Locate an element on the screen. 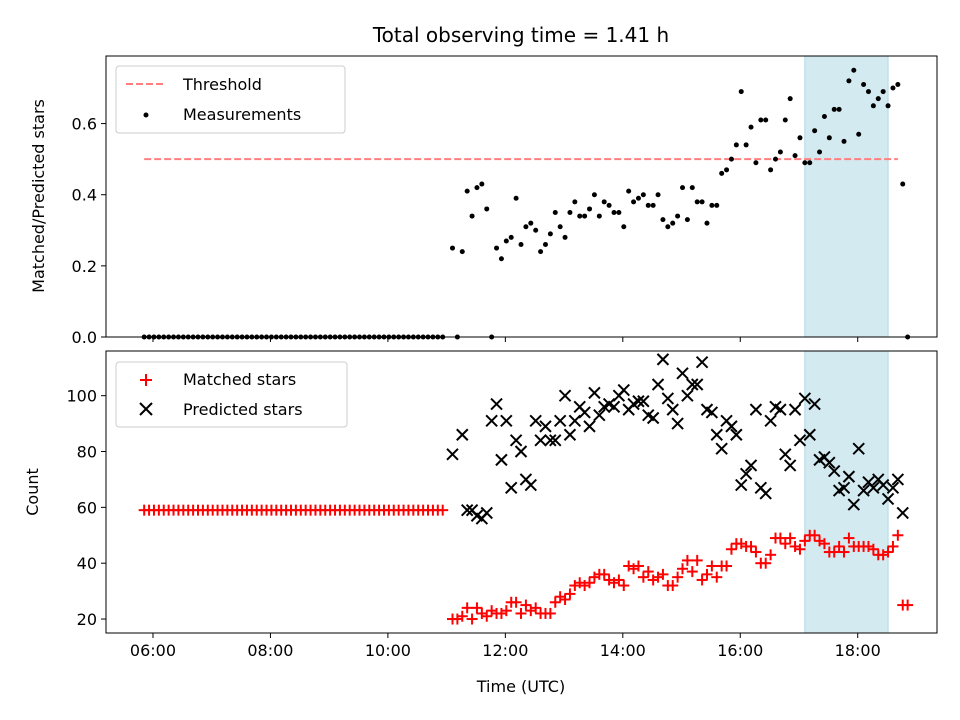  bottom-y-axis-label: Count is located at coordinates (32, 492).